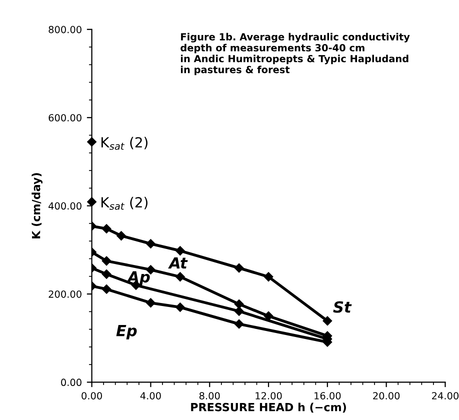  I want to click on x-tick-label: 24.00, so click(445, 396).